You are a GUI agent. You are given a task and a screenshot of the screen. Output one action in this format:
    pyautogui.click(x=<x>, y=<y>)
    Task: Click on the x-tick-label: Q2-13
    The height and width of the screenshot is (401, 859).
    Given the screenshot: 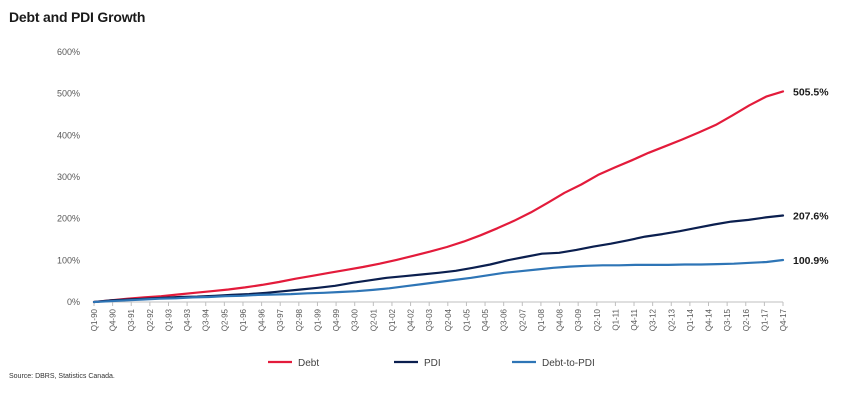 What is the action you would take?
    pyautogui.click(x=671, y=319)
    